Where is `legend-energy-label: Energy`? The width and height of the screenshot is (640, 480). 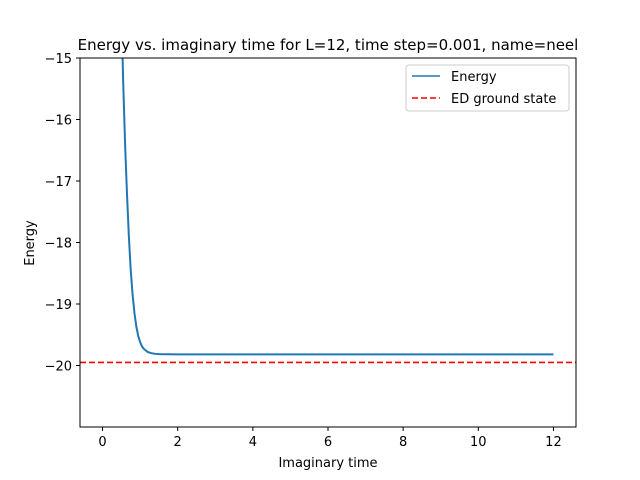 legend-energy-label: Energy is located at coordinates (474, 77).